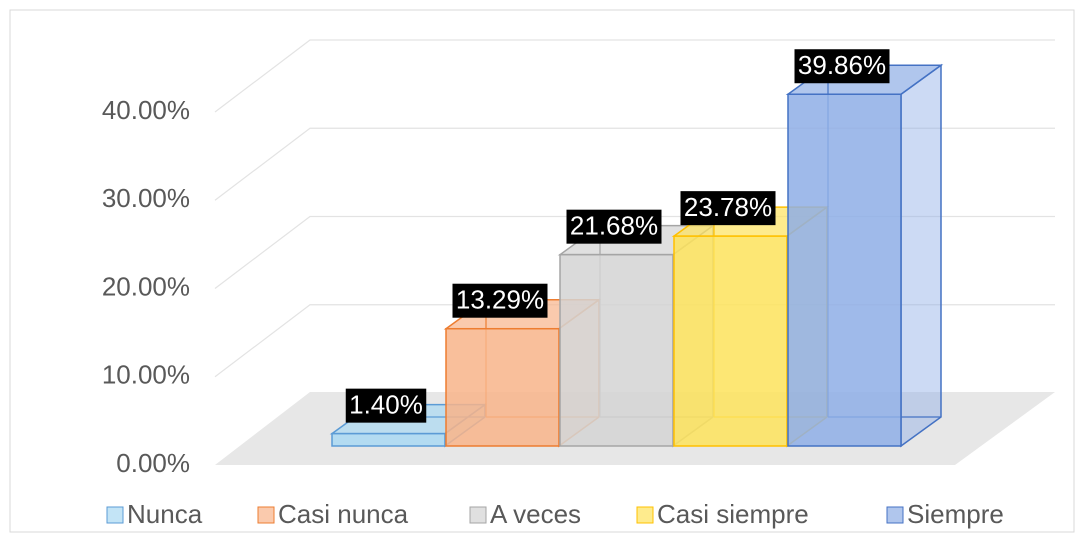 The height and width of the screenshot is (534, 1084). I want to click on grid-line, so click(634, 76).